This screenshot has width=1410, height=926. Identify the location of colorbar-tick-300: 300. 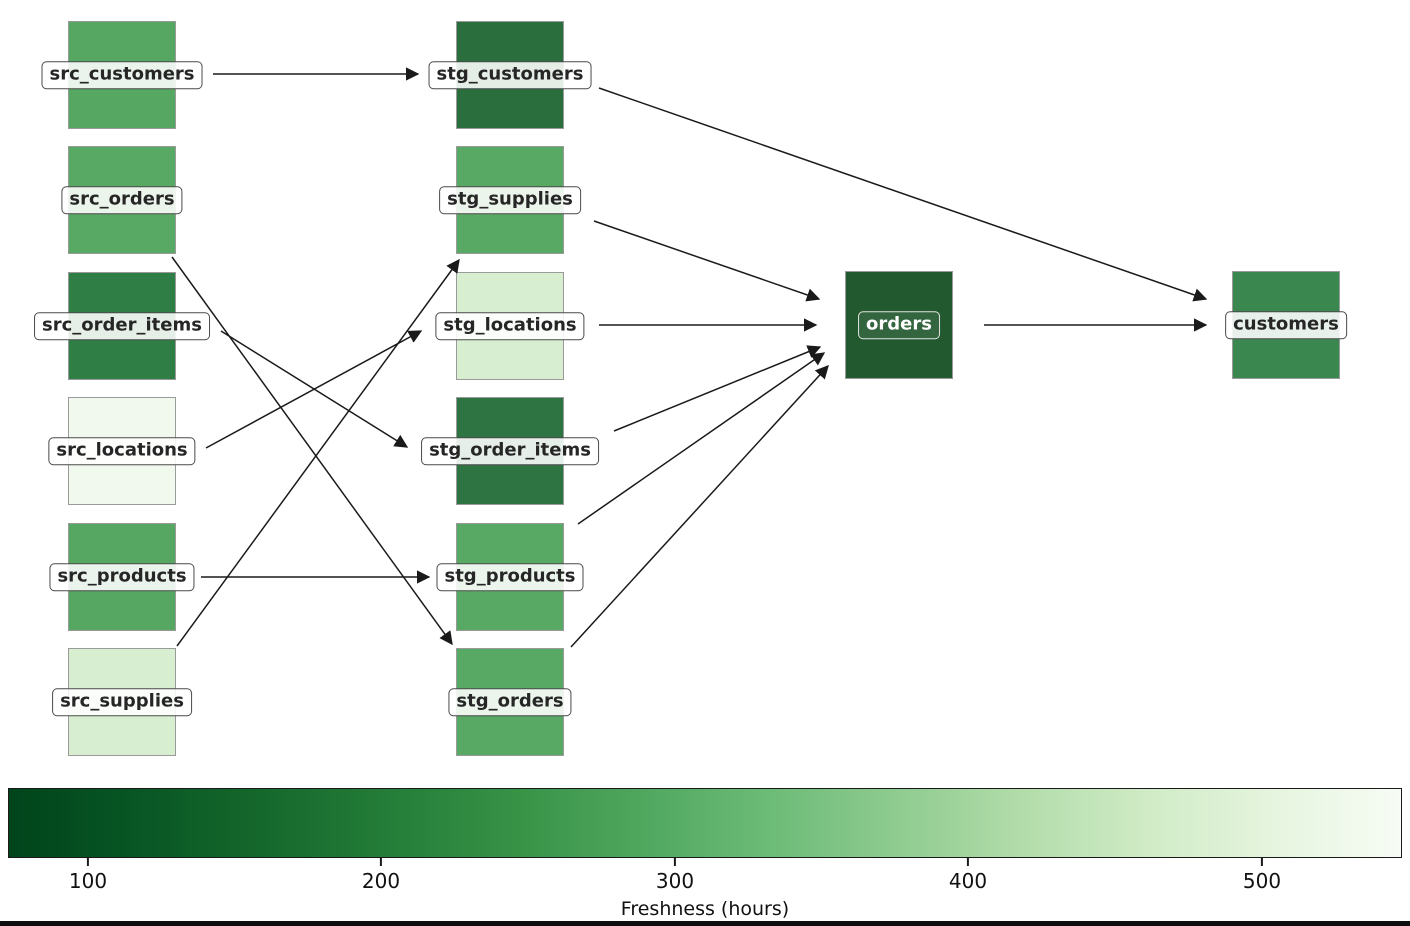
(675, 875).